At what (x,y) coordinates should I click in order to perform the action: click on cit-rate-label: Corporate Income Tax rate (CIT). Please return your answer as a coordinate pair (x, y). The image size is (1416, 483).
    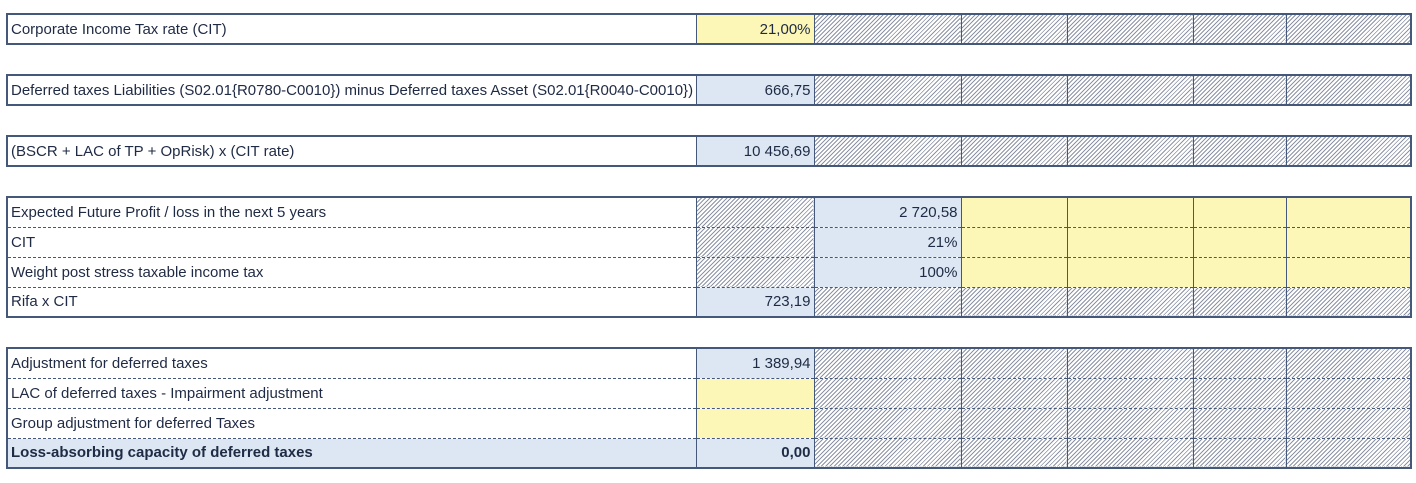
    Looking at the image, I should click on (351, 29).